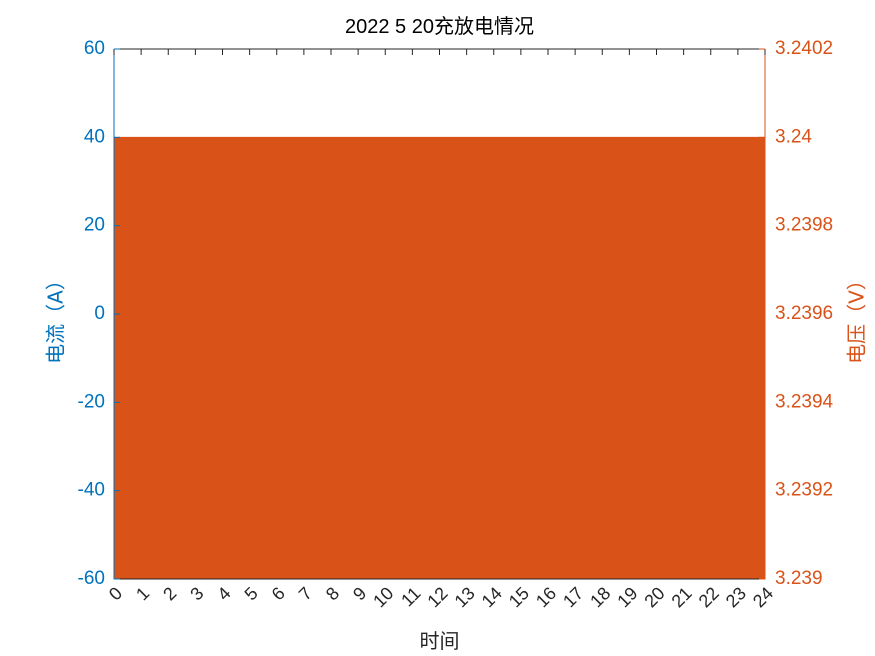 Image resolution: width=875 pixels, height=656 pixels. Describe the element at coordinates (94, 136) in the screenshot. I see `left-y-tick-label: 40` at that location.